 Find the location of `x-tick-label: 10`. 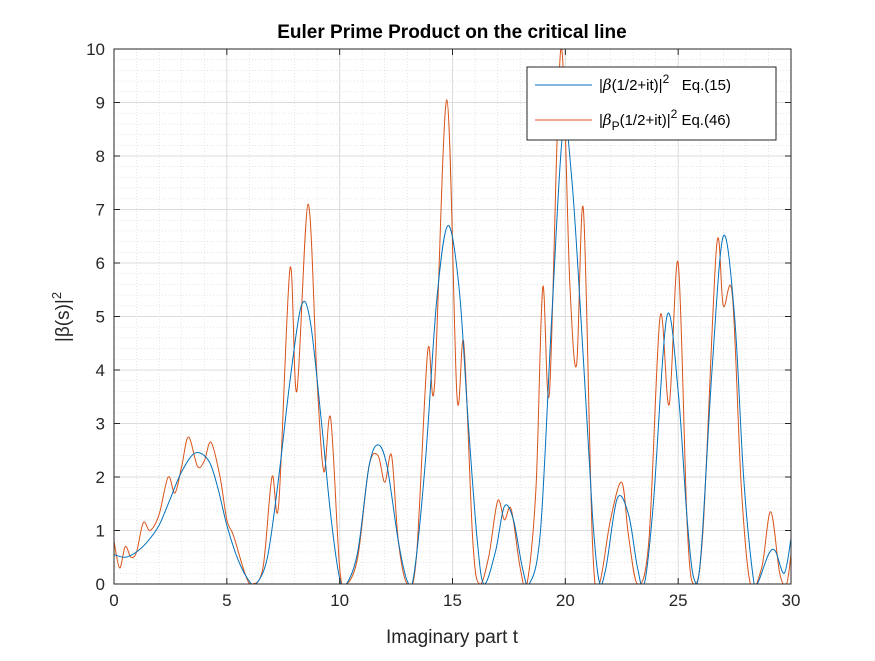

x-tick-label: 10 is located at coordinates (339, 600).